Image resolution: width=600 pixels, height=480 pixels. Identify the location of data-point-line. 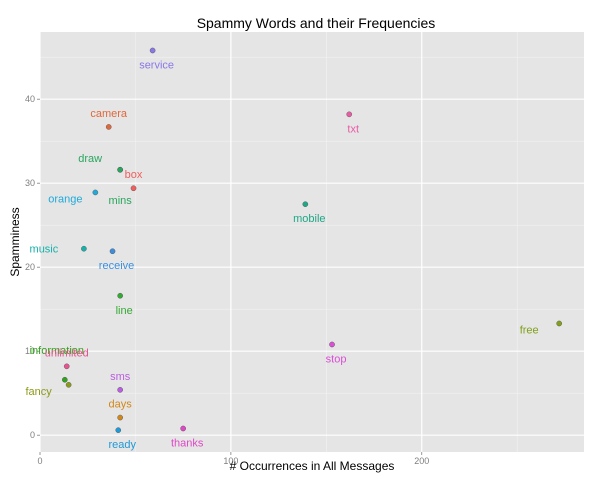
(120, 295).